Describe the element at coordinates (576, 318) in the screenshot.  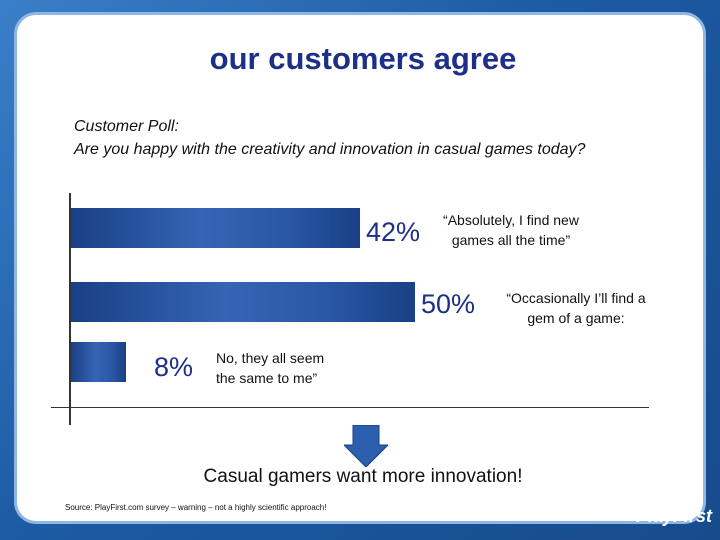
I see `bar-category-line: gem of a game:` at that location.